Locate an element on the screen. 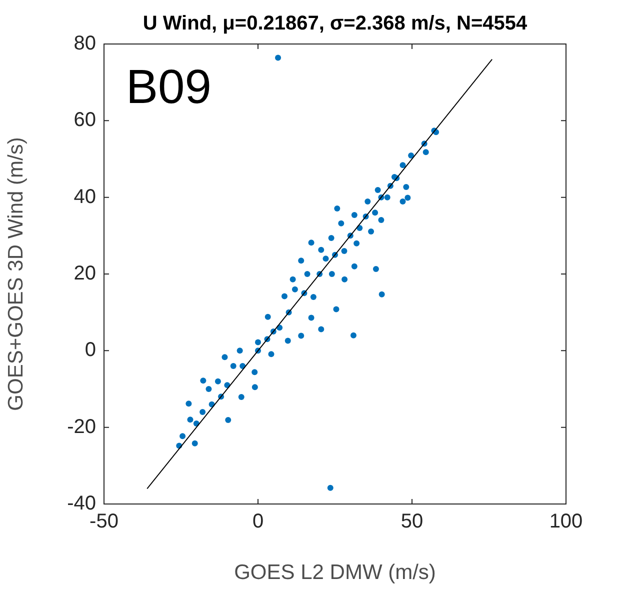 The width and height of the screenshot is (624, 590). y-axis-title: GOES+GOES 3D Wind (m/s) is located at coordinates (16, 274).